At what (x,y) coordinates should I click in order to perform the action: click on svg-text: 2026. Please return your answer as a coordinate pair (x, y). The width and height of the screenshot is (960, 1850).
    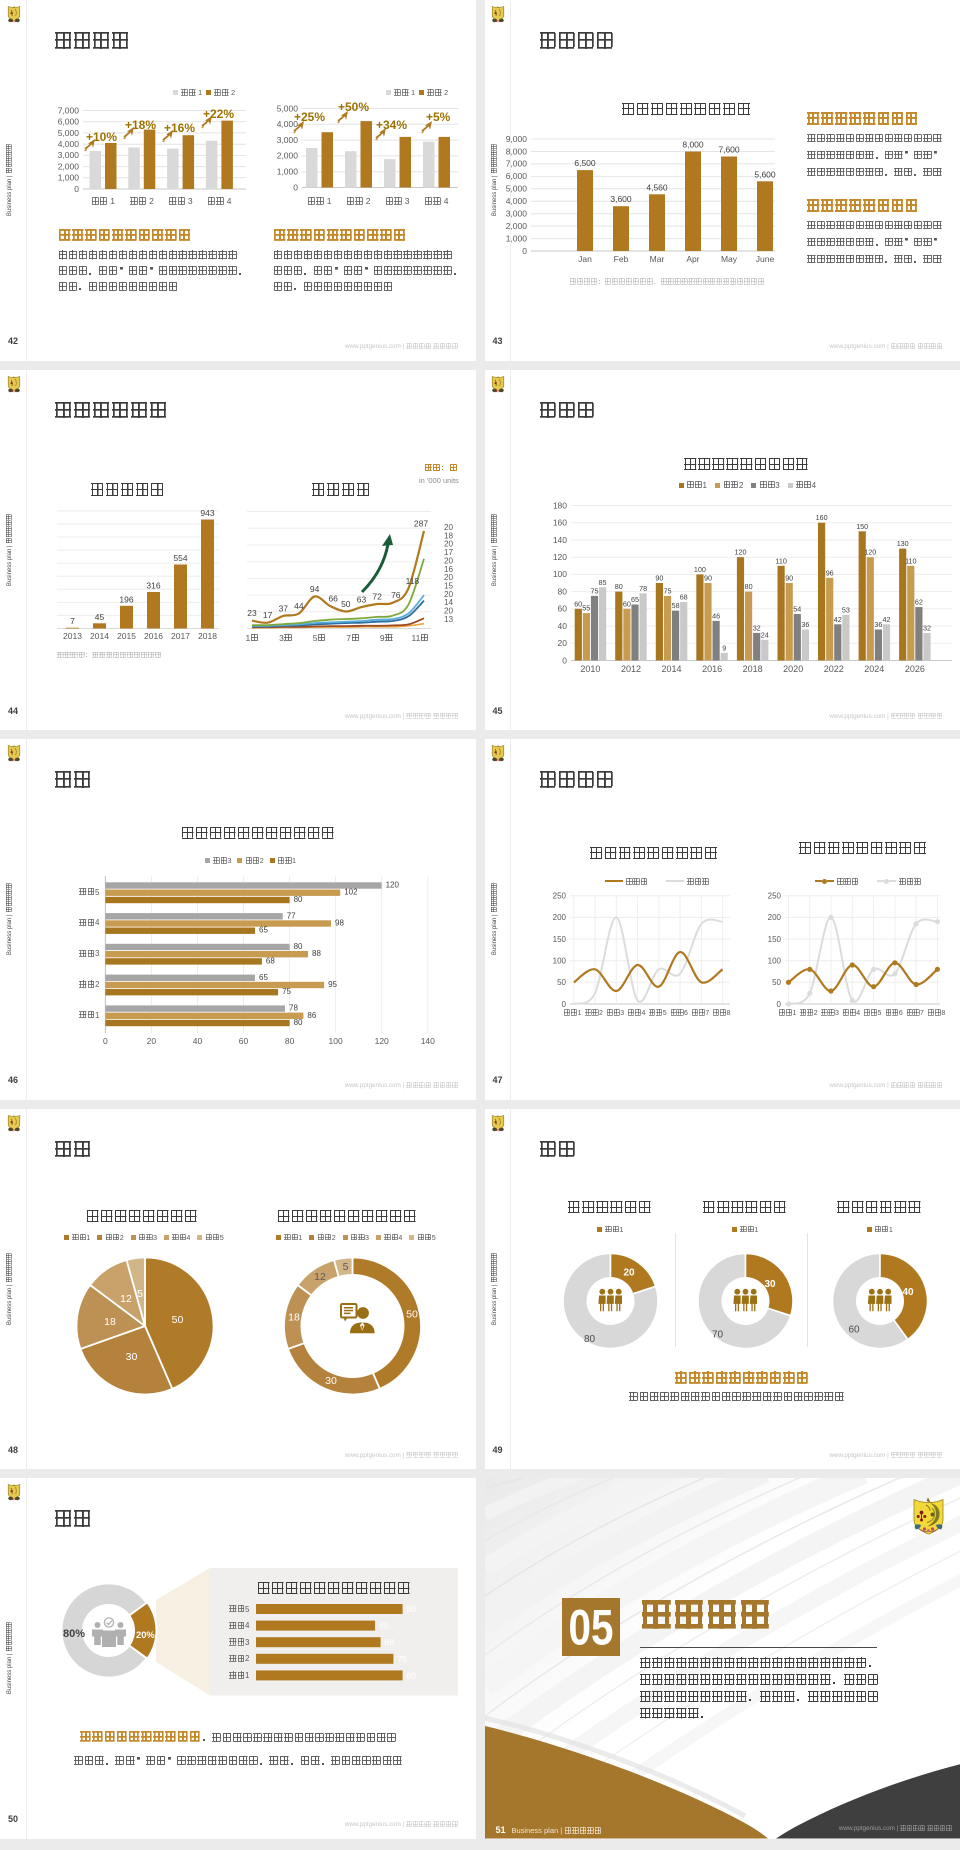
    Looking at the image, I should click on (914, 669).